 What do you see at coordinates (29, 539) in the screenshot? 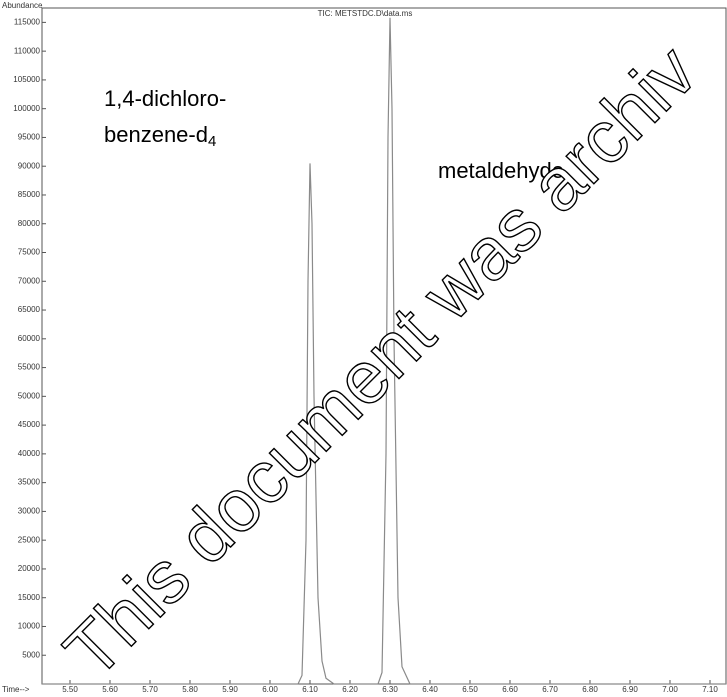
I see `y-tick-label: 25000` at bounding box center [29, 539].